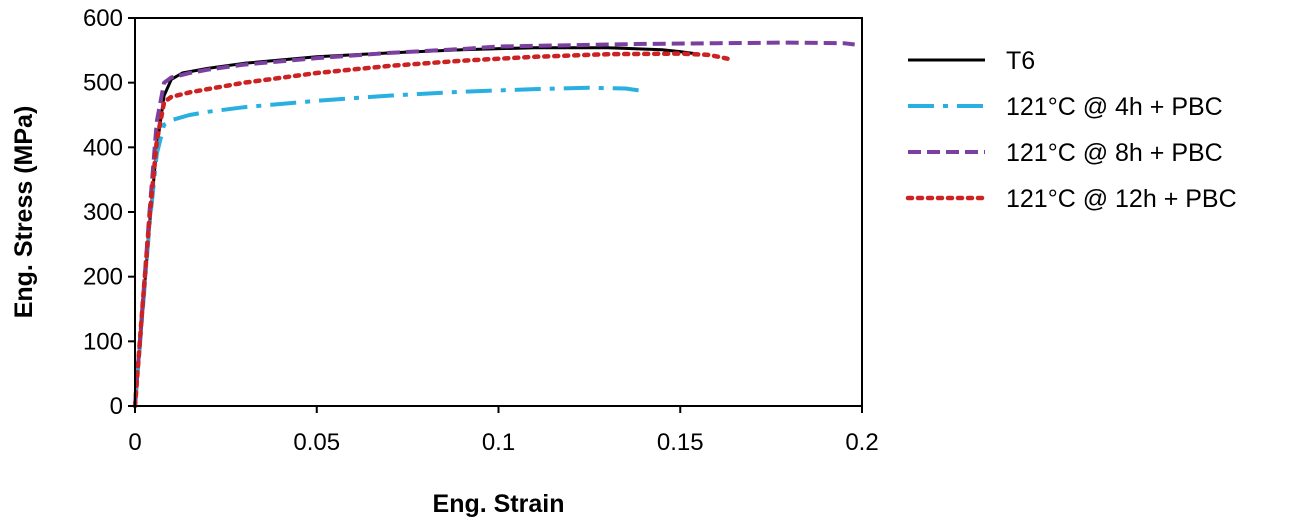 The image size is (1300, 531). Describe the element at coordinates (499, 504) in the screenshot. I see `x-axis-title: Eng. Strain` at that location.